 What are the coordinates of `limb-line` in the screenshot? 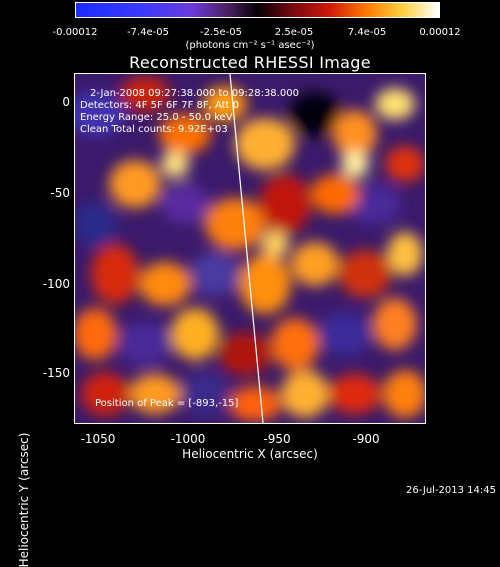 It's located at (246, 248).